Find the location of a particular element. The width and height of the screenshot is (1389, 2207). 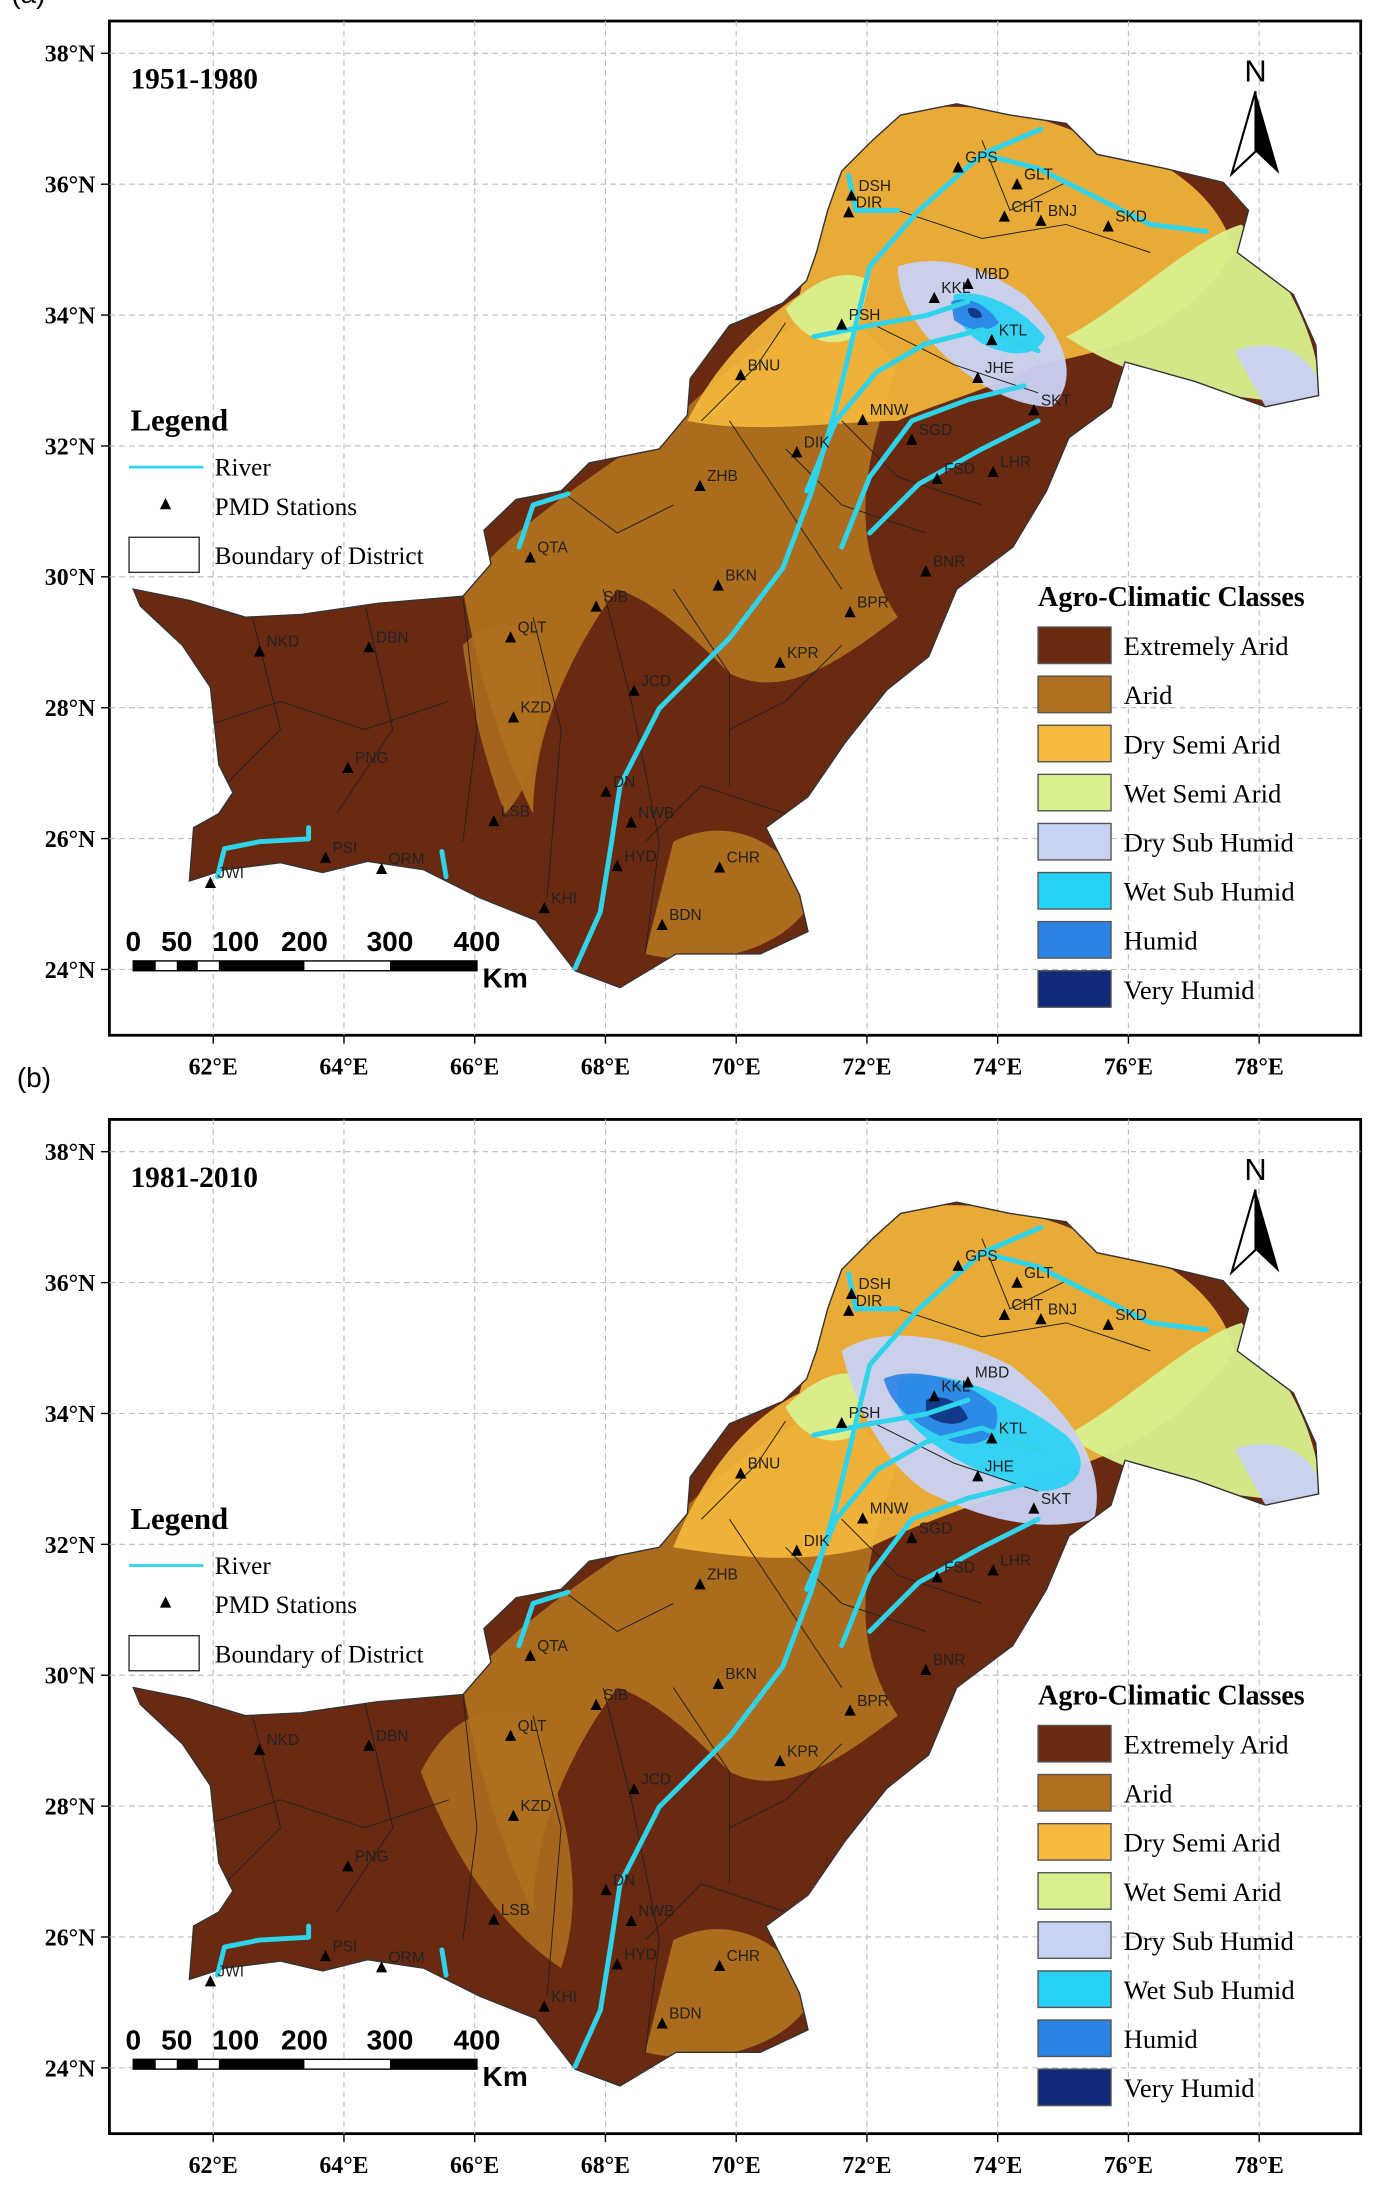

legend-item-label: PMD Stations is located at coordinates (286, 1605).